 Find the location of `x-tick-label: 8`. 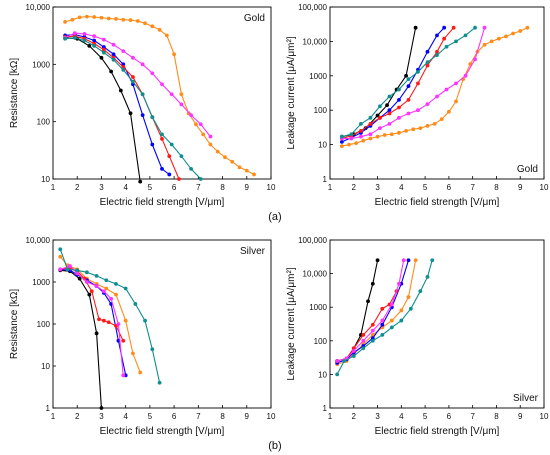

x-tick-label: 8 is located at coordinates (496, 187).